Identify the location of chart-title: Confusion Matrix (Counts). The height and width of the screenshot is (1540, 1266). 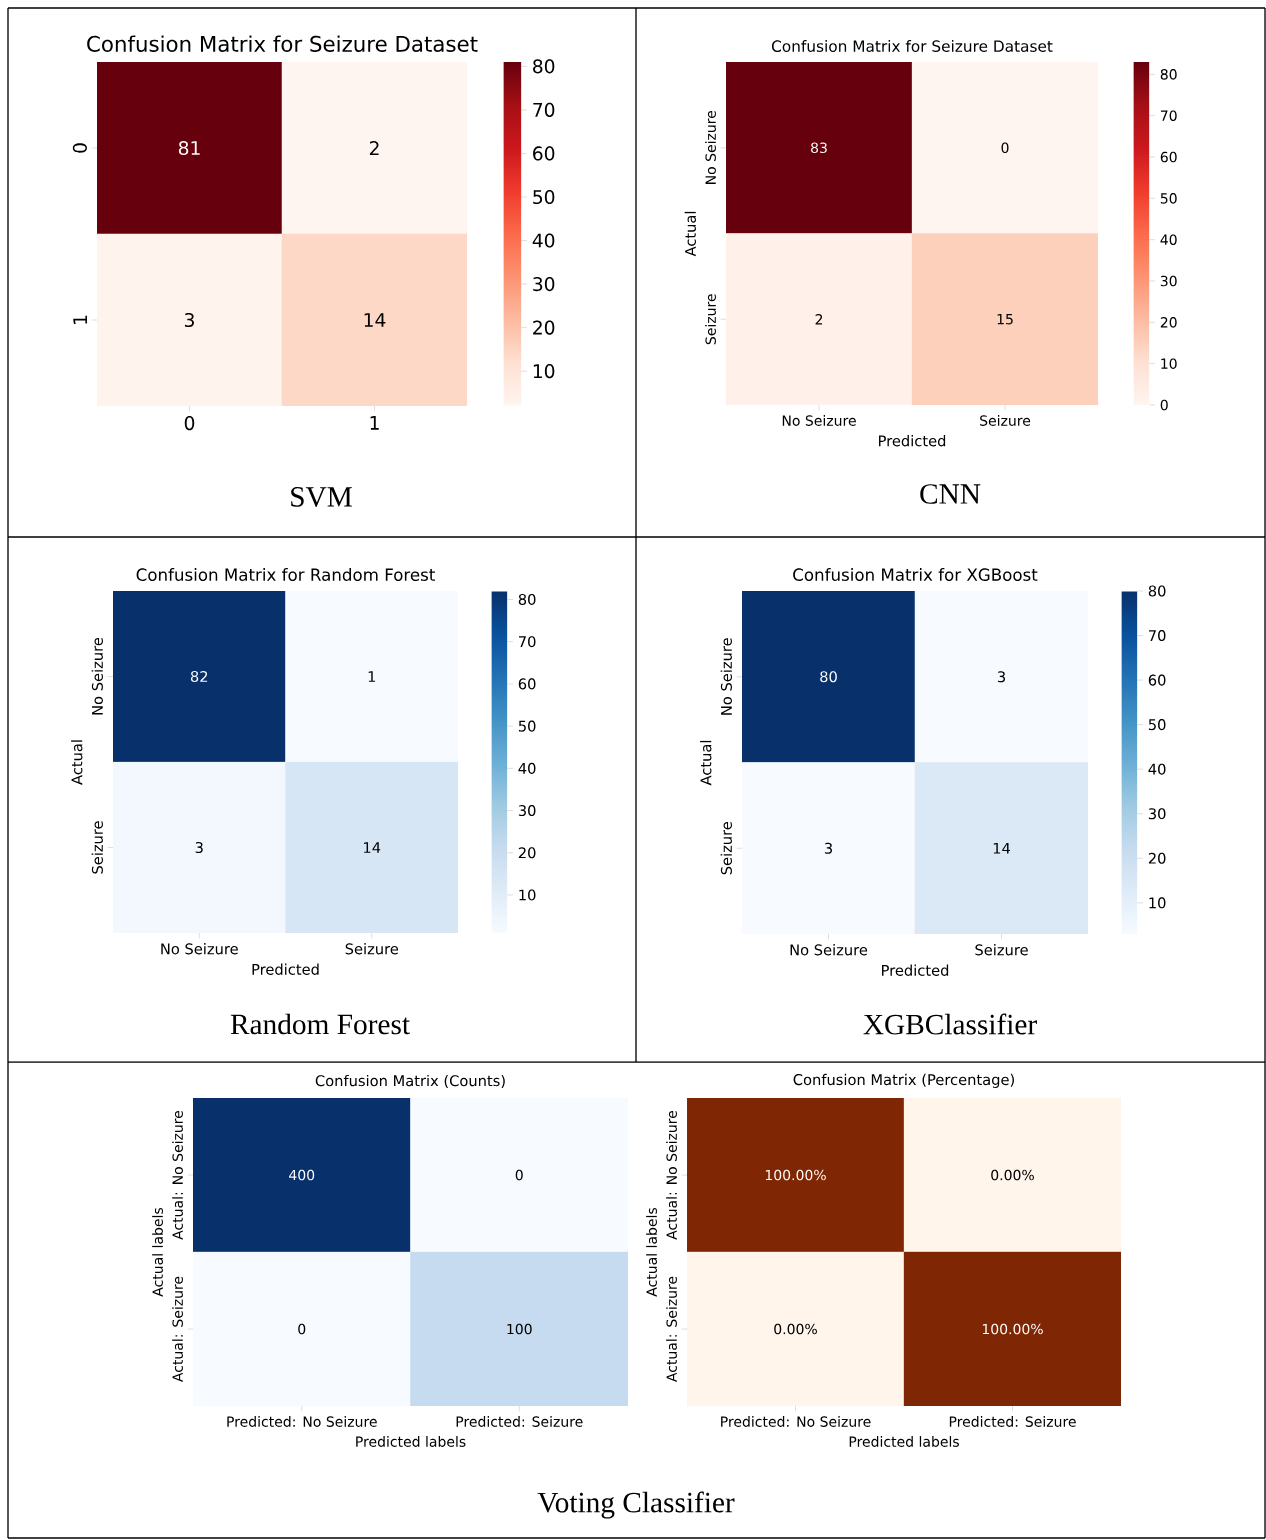
(410, 1081).